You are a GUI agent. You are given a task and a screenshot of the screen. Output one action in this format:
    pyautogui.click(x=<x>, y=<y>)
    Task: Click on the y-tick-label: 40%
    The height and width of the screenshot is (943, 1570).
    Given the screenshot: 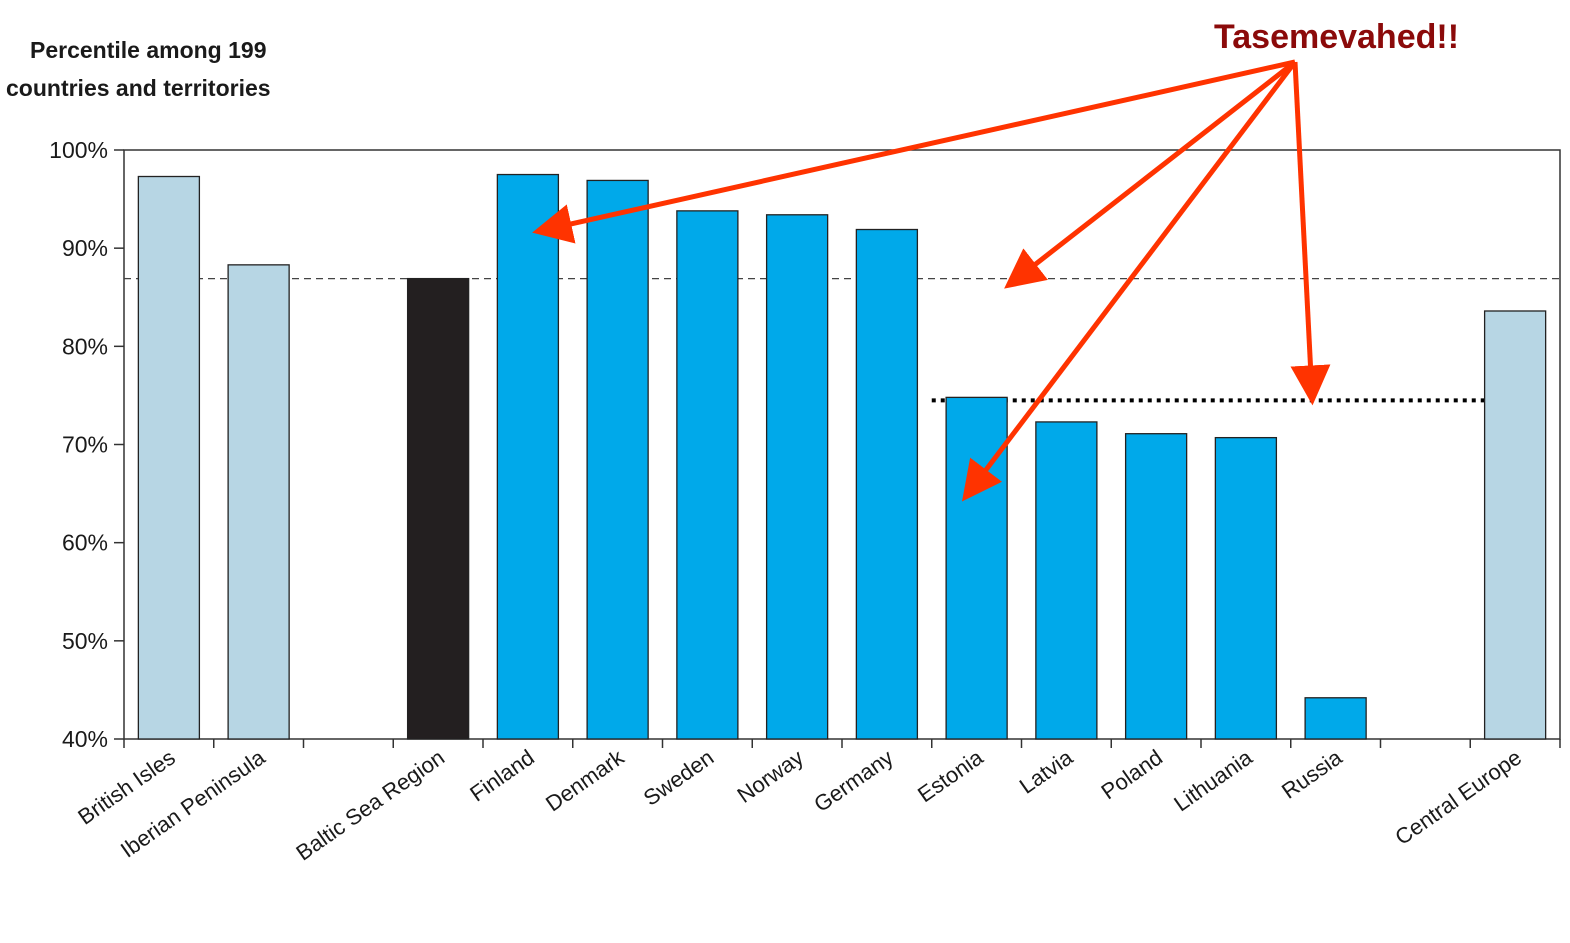 What is the action you would take?
    pyautogui.click(x=85, y=739)
    